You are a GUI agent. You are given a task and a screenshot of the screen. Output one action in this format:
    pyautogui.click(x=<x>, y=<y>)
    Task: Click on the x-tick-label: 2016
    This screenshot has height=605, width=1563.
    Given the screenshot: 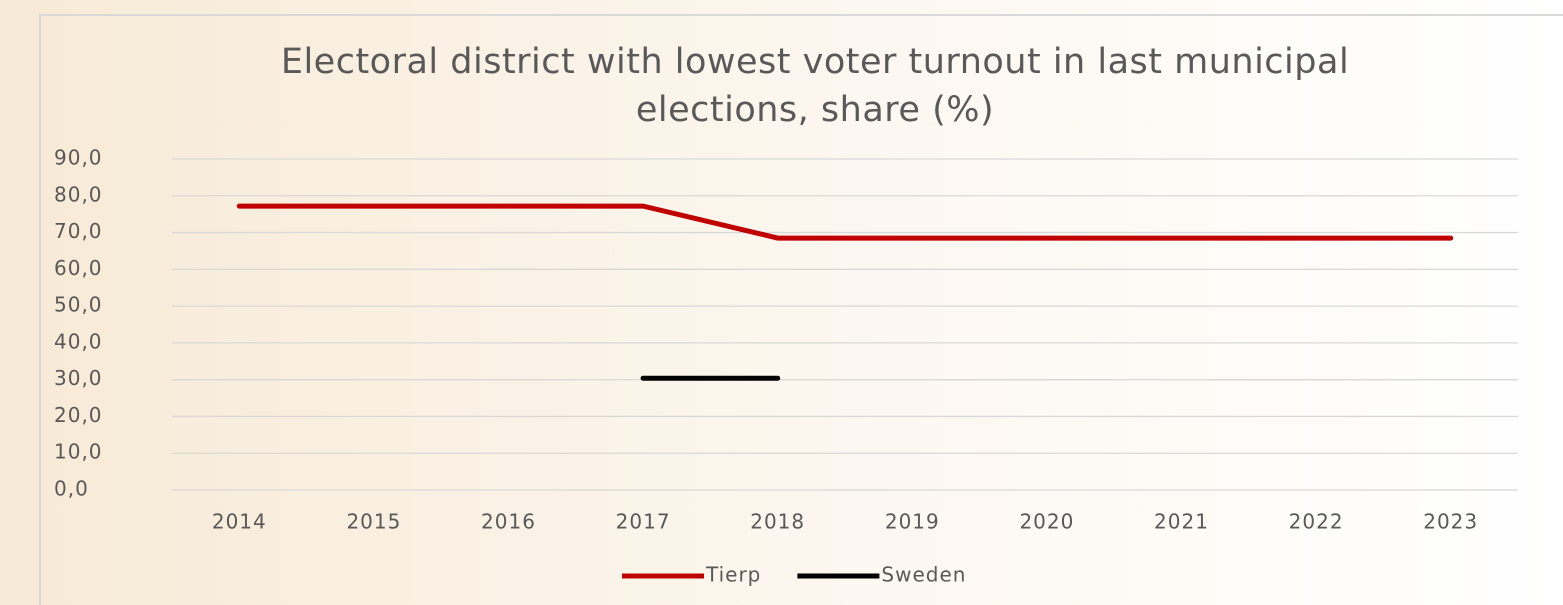 What is the action you would take?
    pyautogui.click(x=508, y=522)
    